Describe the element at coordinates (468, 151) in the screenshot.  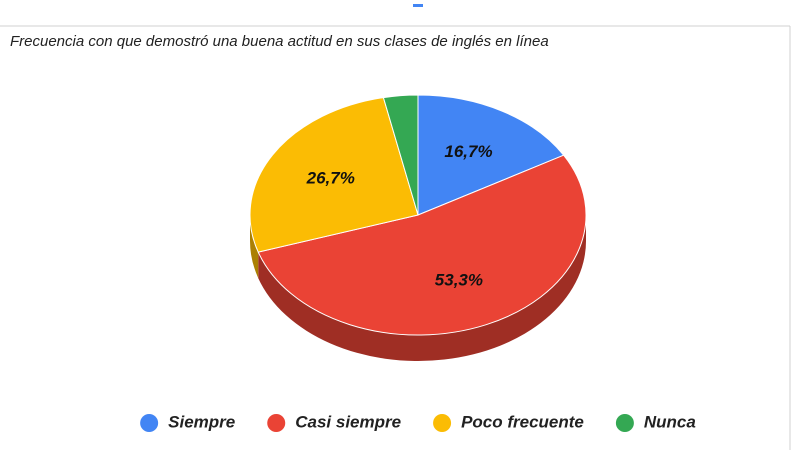
I see `data-label: 16,7%` at that location.